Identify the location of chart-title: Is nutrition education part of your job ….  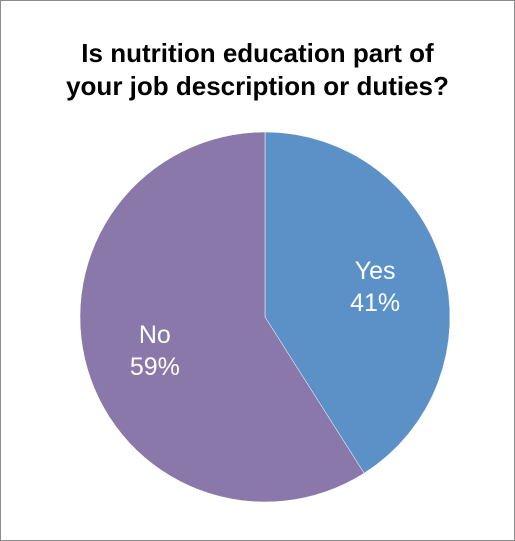
(257, 70).